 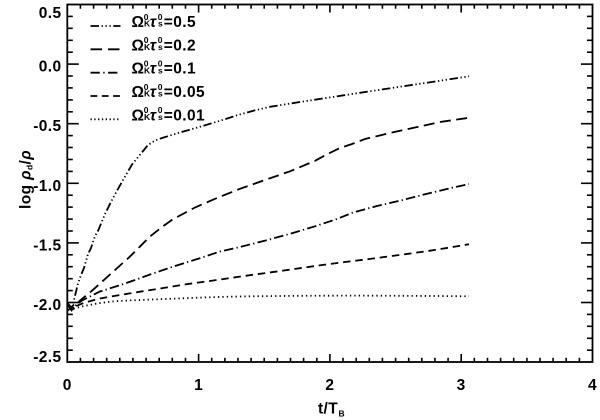 I want to click on svg-text: -1.5, so click(x=47, y=245).